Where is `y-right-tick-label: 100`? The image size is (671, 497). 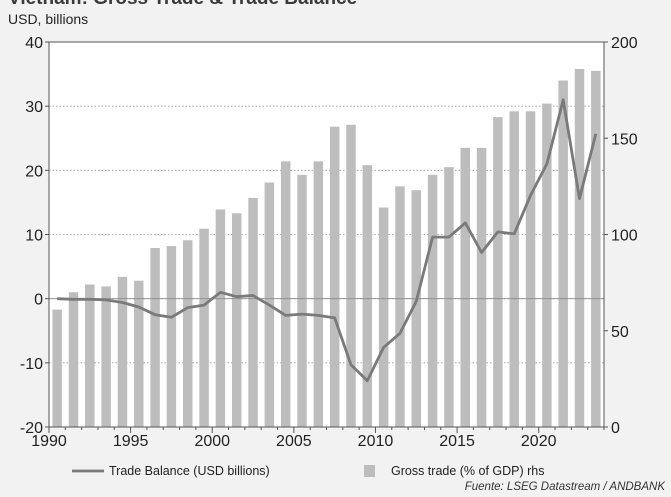
y-right-tick-label: 100 is located at coordinates (624, 236).